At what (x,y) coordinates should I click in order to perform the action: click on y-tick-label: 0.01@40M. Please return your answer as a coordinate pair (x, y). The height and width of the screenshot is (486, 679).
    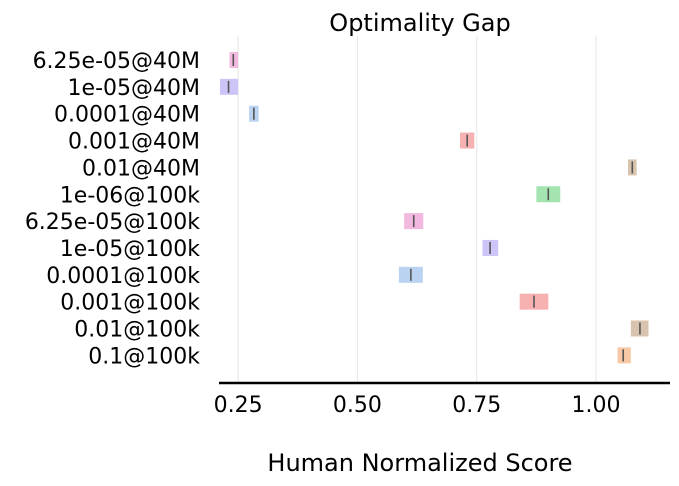
    Looking at the image, I should click on (141, 168).